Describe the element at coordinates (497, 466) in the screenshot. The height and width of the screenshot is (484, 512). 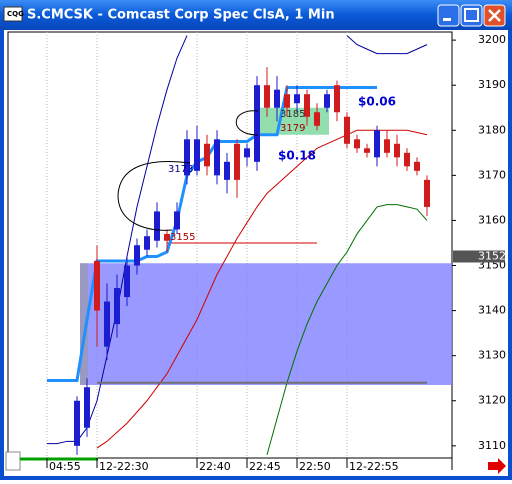
I see `scroll-right-arrow` at that location.